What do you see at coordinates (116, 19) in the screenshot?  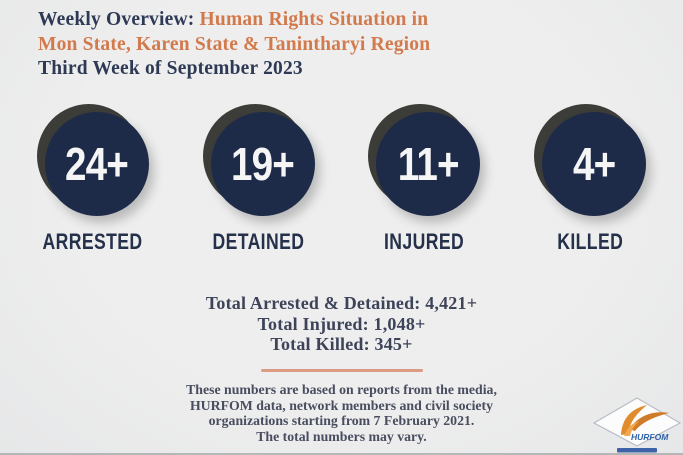 I see `title-prefix: Weekly Overview:` at bounding box center [116, 19].